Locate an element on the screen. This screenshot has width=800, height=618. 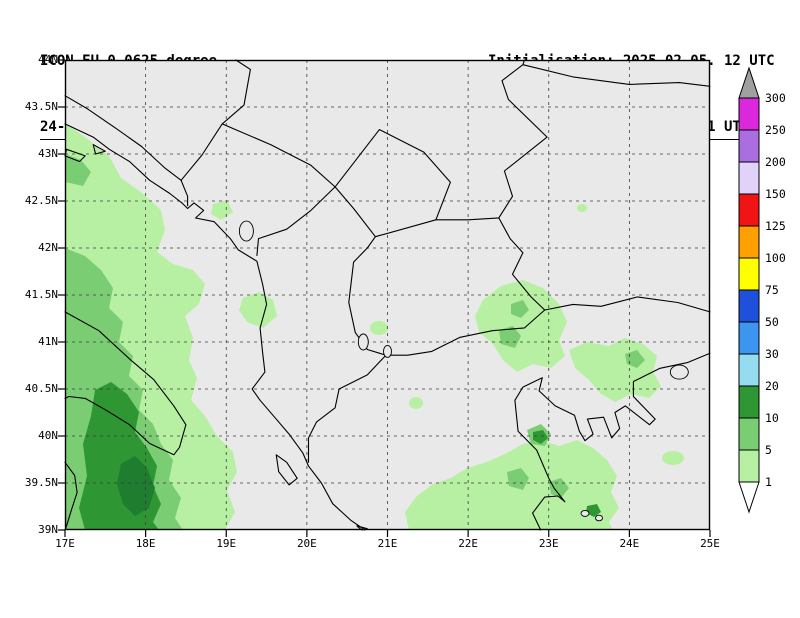
border-kosovo is located at coordinates (392, 183).